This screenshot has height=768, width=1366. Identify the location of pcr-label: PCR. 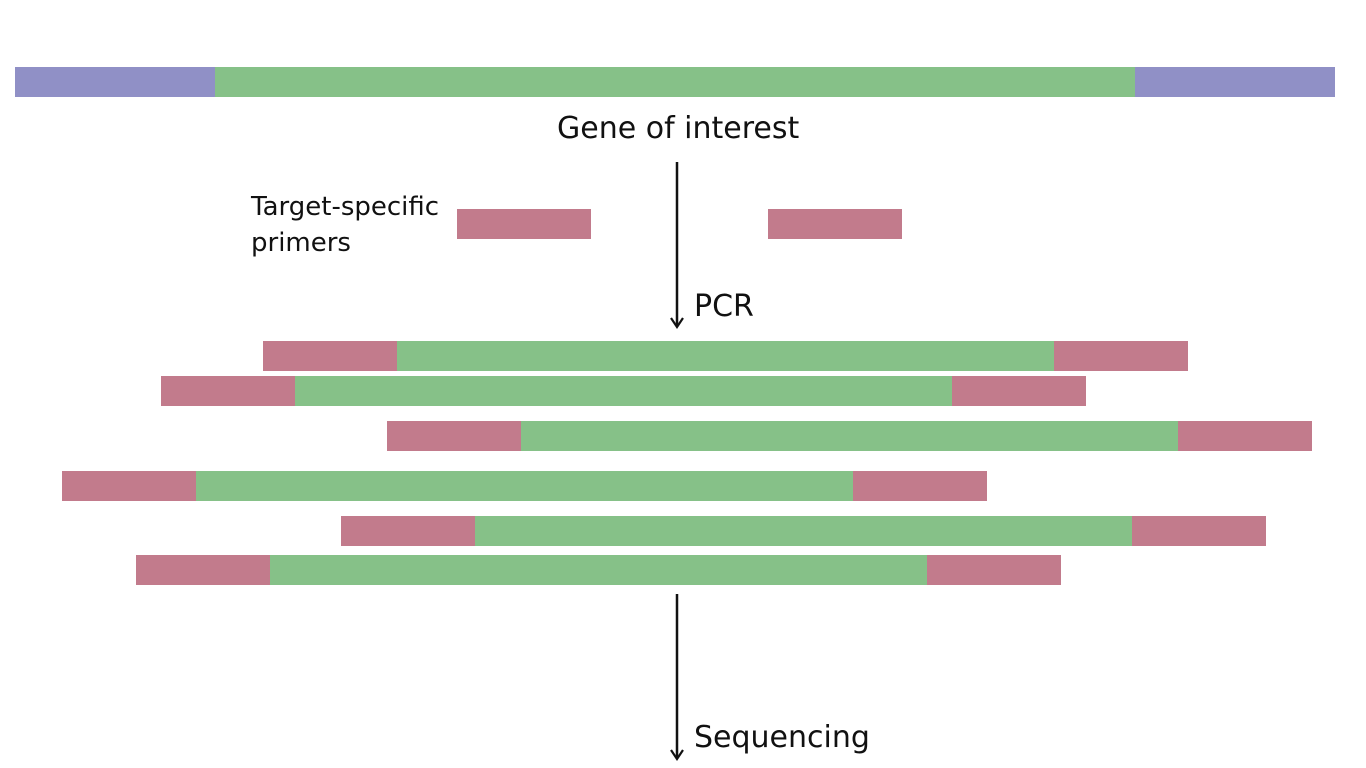
(724, 306).